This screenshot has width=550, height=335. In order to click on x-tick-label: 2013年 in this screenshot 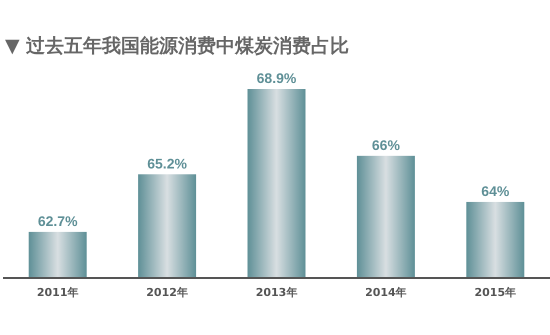, I will do `click(277, 292)`.